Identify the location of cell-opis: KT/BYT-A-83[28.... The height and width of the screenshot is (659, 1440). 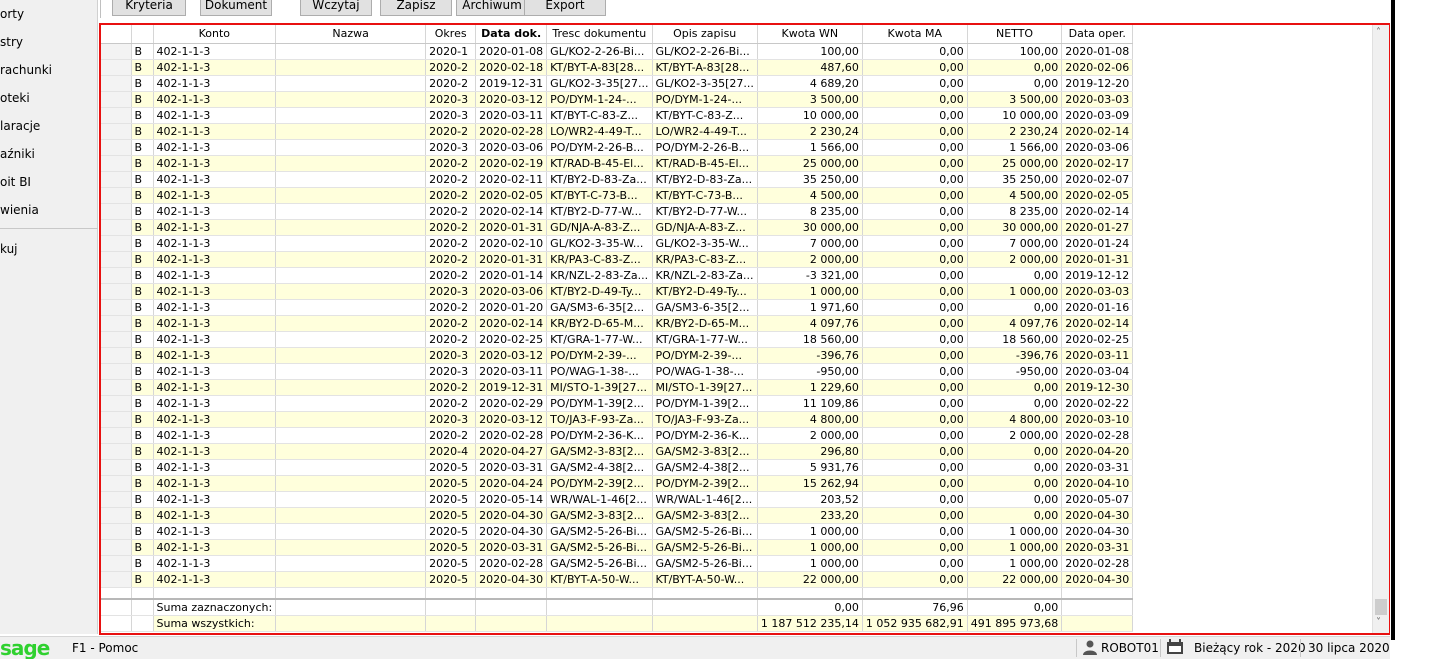
(705, 67).